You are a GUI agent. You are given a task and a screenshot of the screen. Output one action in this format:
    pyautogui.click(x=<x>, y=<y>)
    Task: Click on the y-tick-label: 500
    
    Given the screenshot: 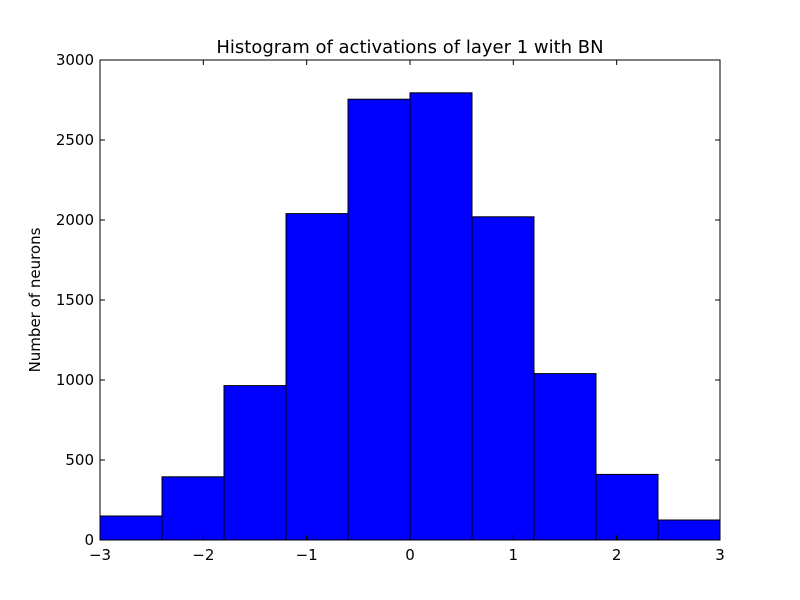 What is the action you would take?
    pyautogui.click(x=79, y=460)
    